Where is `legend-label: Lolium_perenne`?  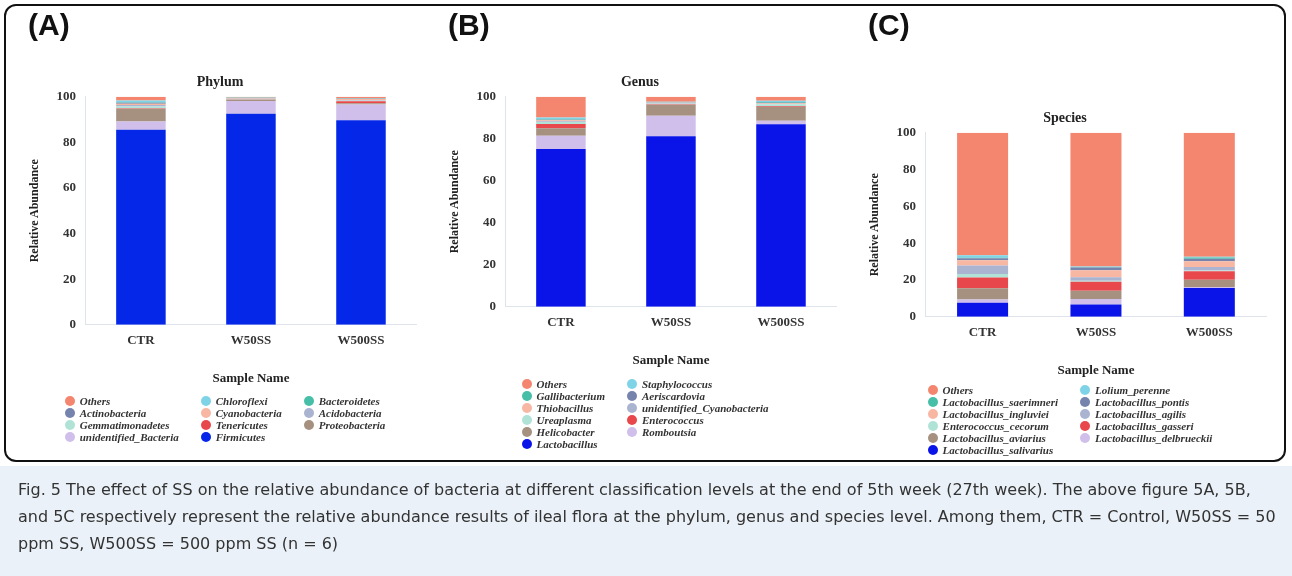
legend-label: Lolium_perenne is located at coordinates (1133, 390).